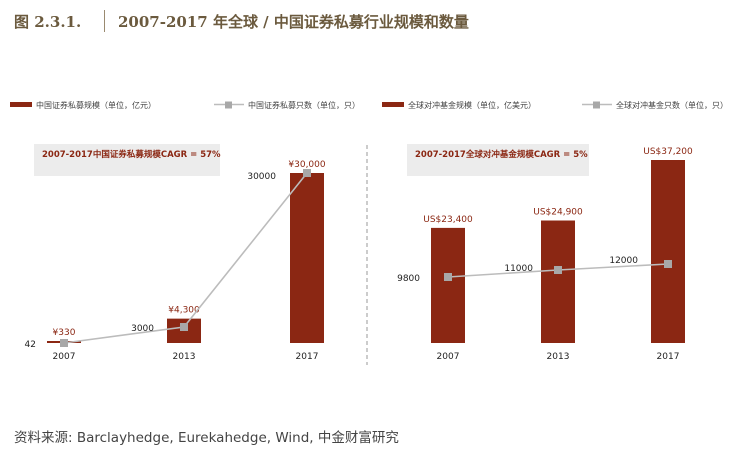 The image size is (731, 457). What do you see at coordinates (48, 22) in the screenshot?
I see `figure-label: 图 2.3.1.` at bounding box center [48, 22].